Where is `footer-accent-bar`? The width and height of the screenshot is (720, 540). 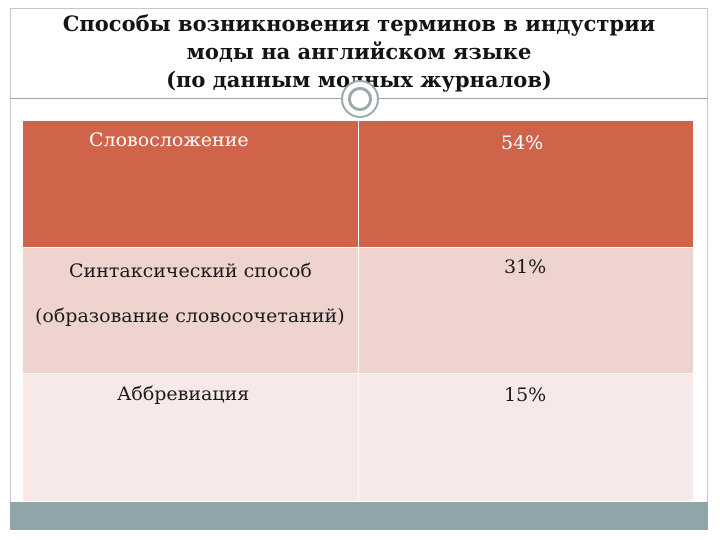 footer-accent-bar is located at coordinates (359, 516).